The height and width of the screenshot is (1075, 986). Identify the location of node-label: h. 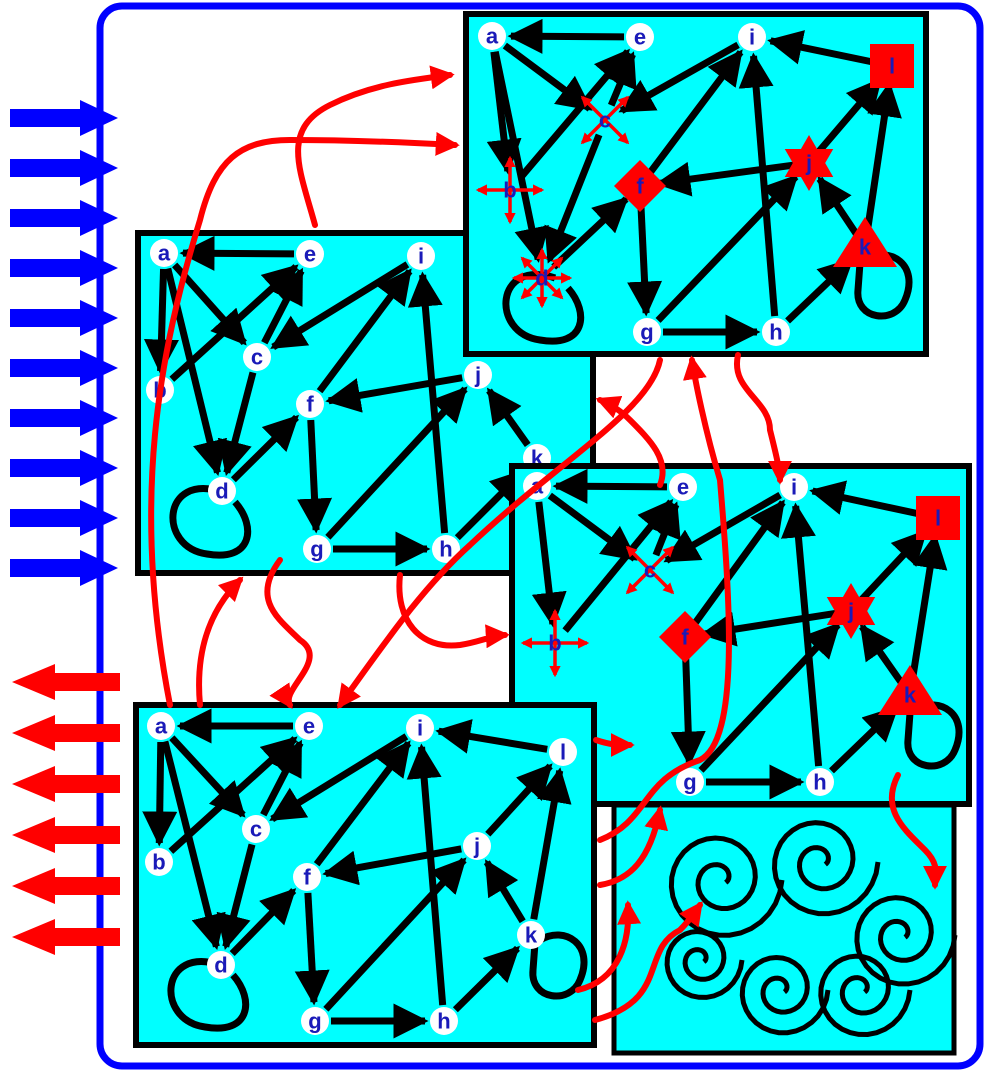
(443, 1021).